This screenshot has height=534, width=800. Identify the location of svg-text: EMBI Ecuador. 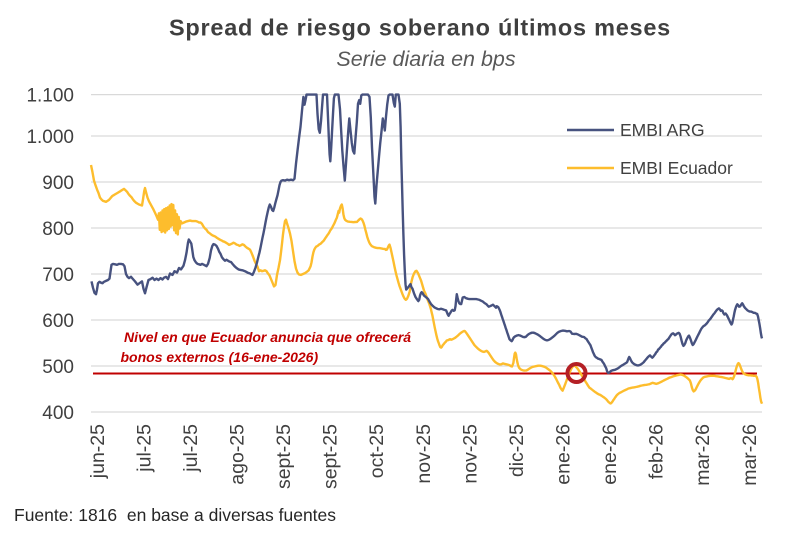
(676, 168).